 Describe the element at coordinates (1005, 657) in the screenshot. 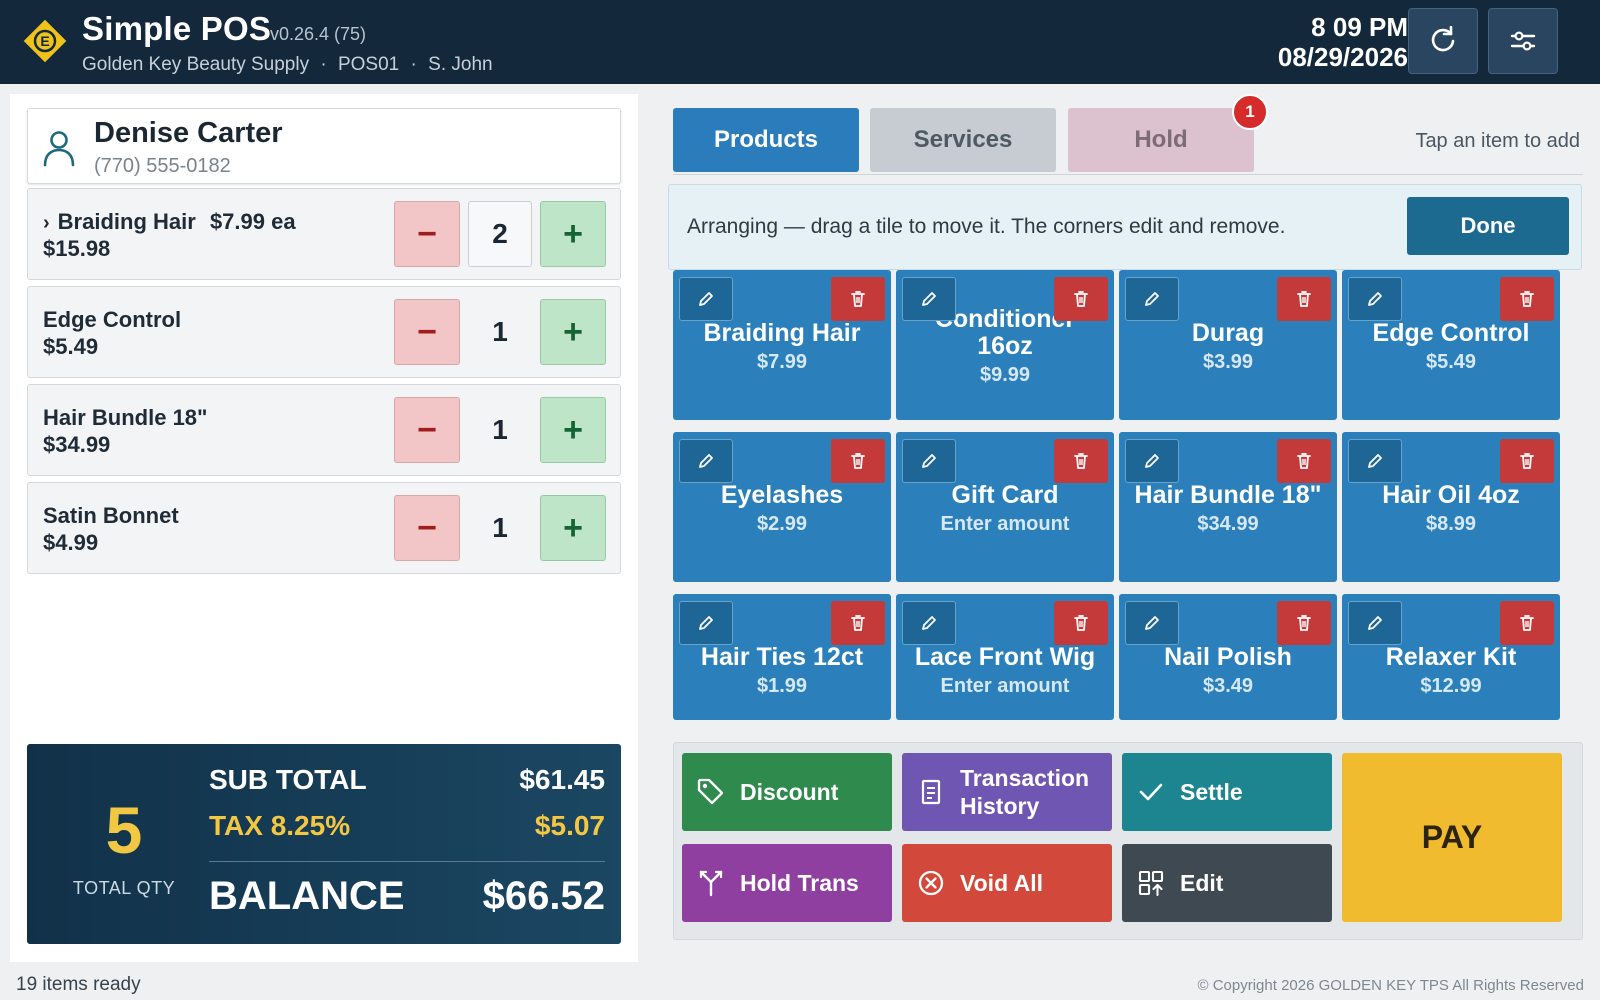

I see `product-tile: Lace Front Wig Enter amount` at that location.